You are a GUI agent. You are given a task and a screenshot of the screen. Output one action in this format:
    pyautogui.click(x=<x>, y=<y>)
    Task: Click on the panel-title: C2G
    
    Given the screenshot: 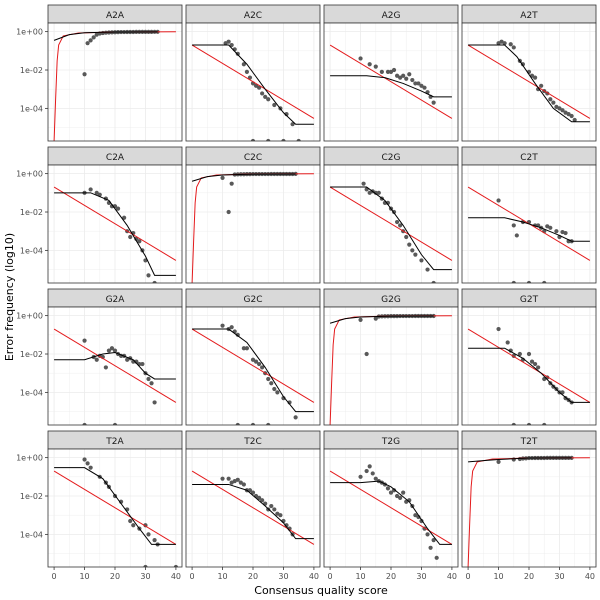 What is the action you would take?
    pyautogui.click(x=391, y=158)
    